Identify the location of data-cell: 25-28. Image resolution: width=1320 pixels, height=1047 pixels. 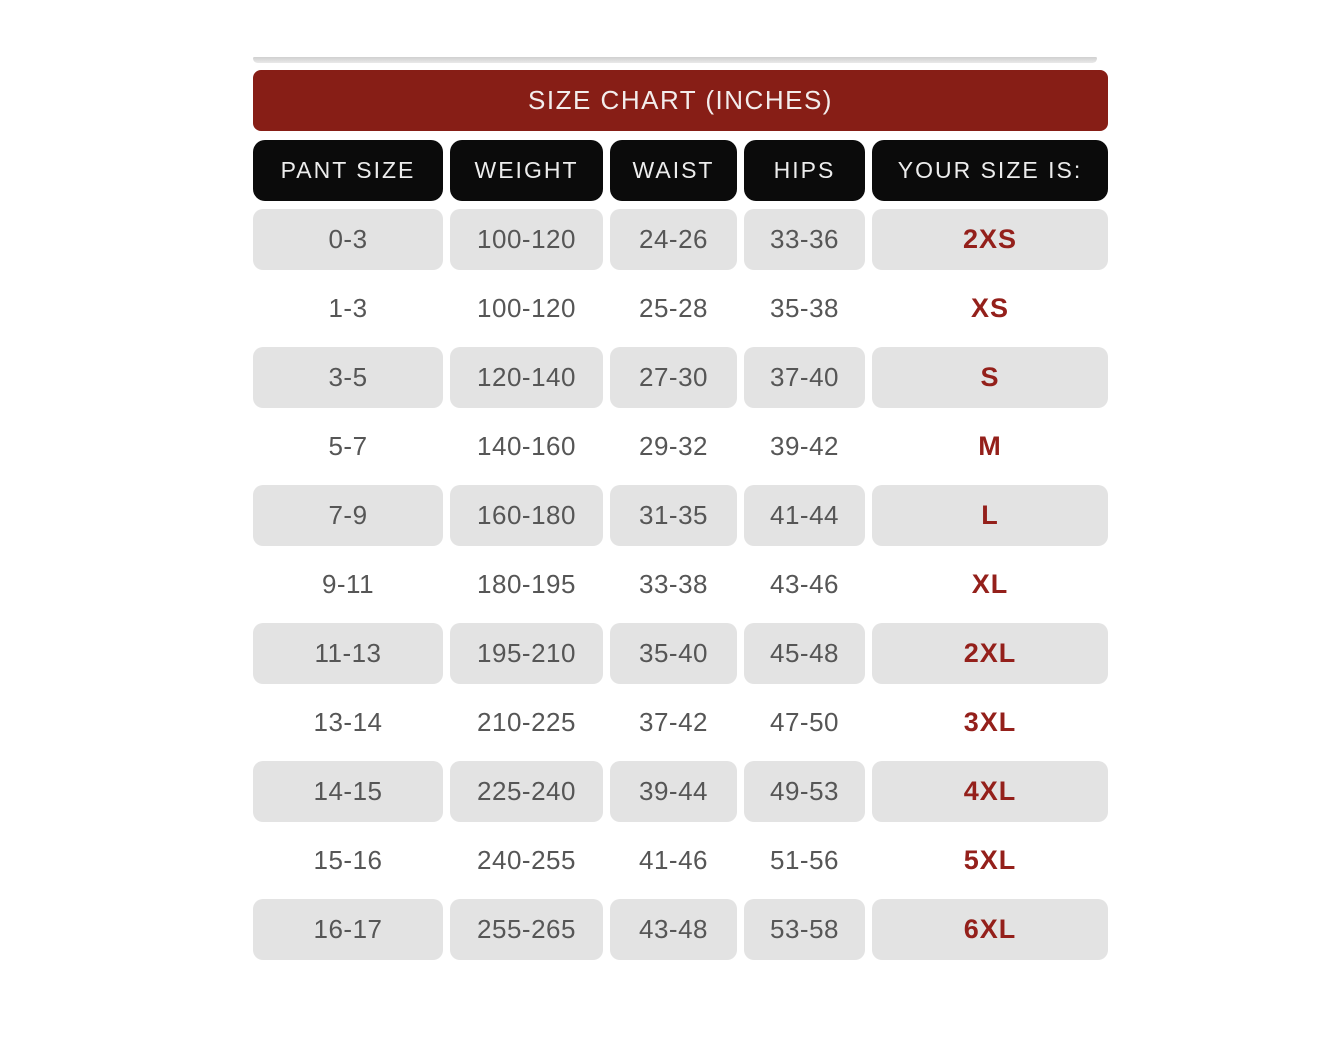
(673, 308).